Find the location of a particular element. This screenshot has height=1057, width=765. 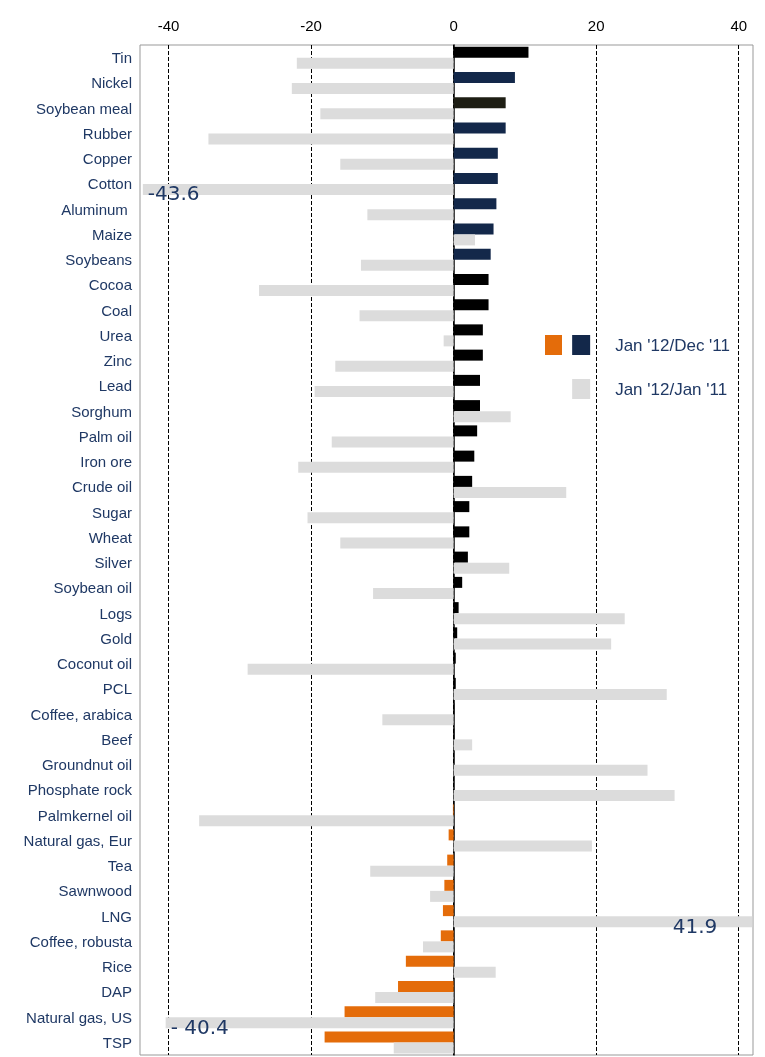

y-tick-label: Lead is located at coordinates (115, 386).